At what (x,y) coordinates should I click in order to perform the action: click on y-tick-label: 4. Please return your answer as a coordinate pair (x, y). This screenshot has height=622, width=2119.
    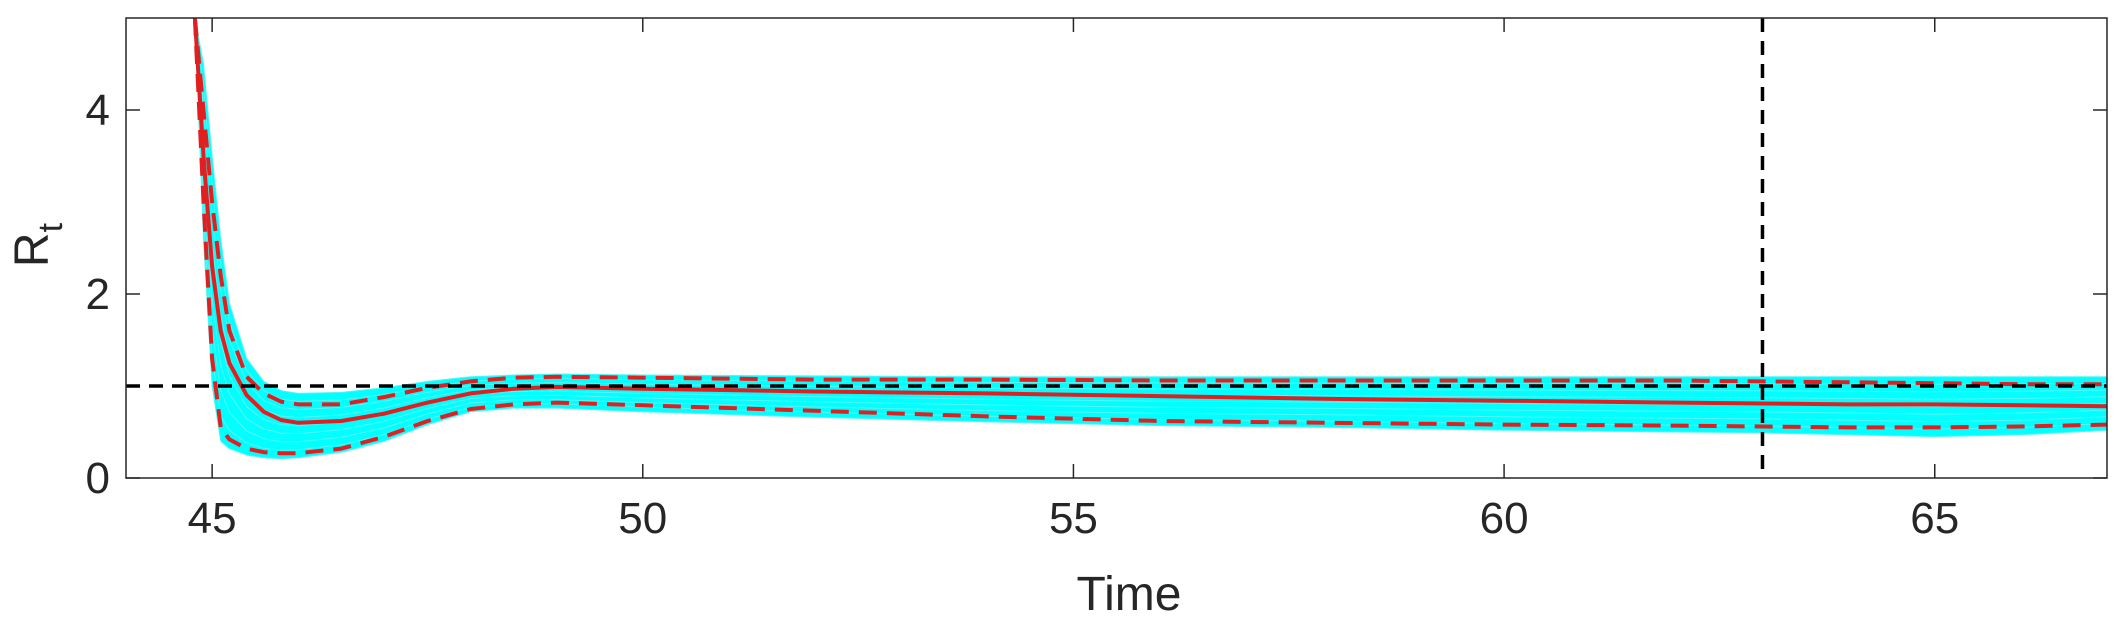
    Looking at the image, I should click on (98, 110).